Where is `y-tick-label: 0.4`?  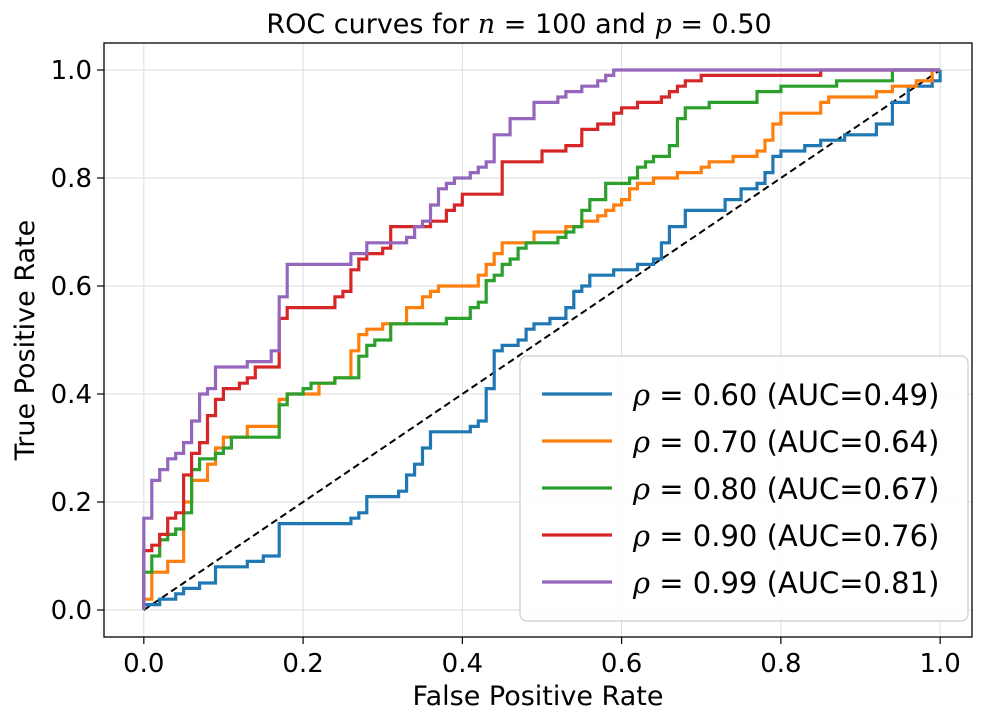
y-tick-label: 0.4 is located at coordinates (71, 395).